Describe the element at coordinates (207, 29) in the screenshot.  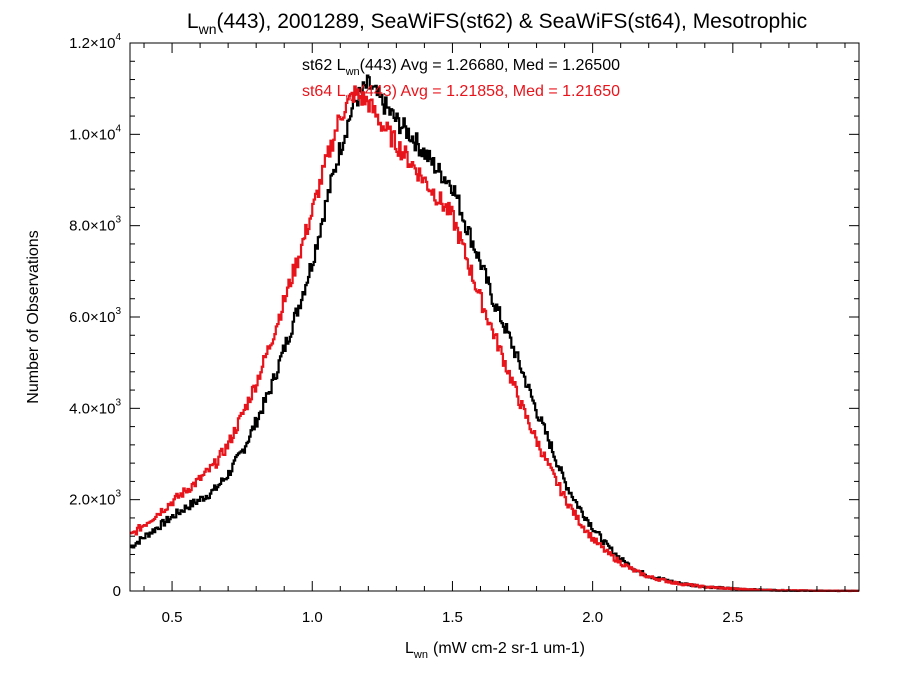
I see `chart-title-sub: wn` at that location.